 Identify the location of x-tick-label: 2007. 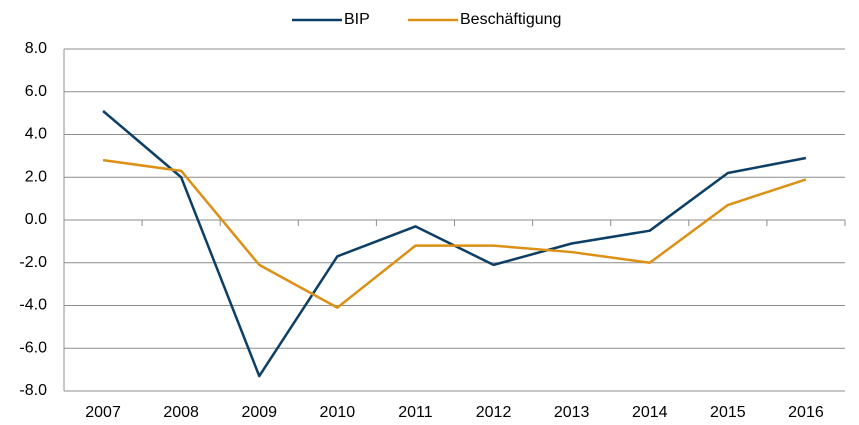
(103, 412).